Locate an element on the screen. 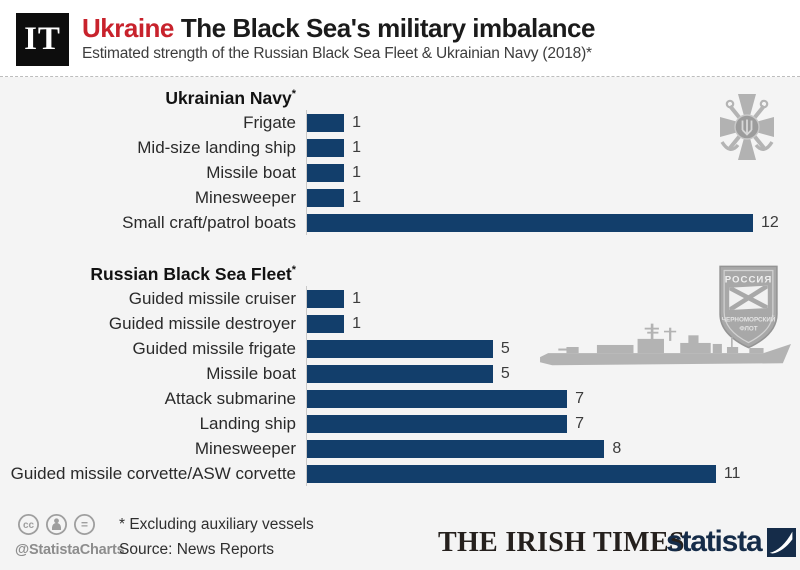 This screenshot has height=570, width=800. patch-line2-text: ФЛОТ is located at coordinates (748, 328).